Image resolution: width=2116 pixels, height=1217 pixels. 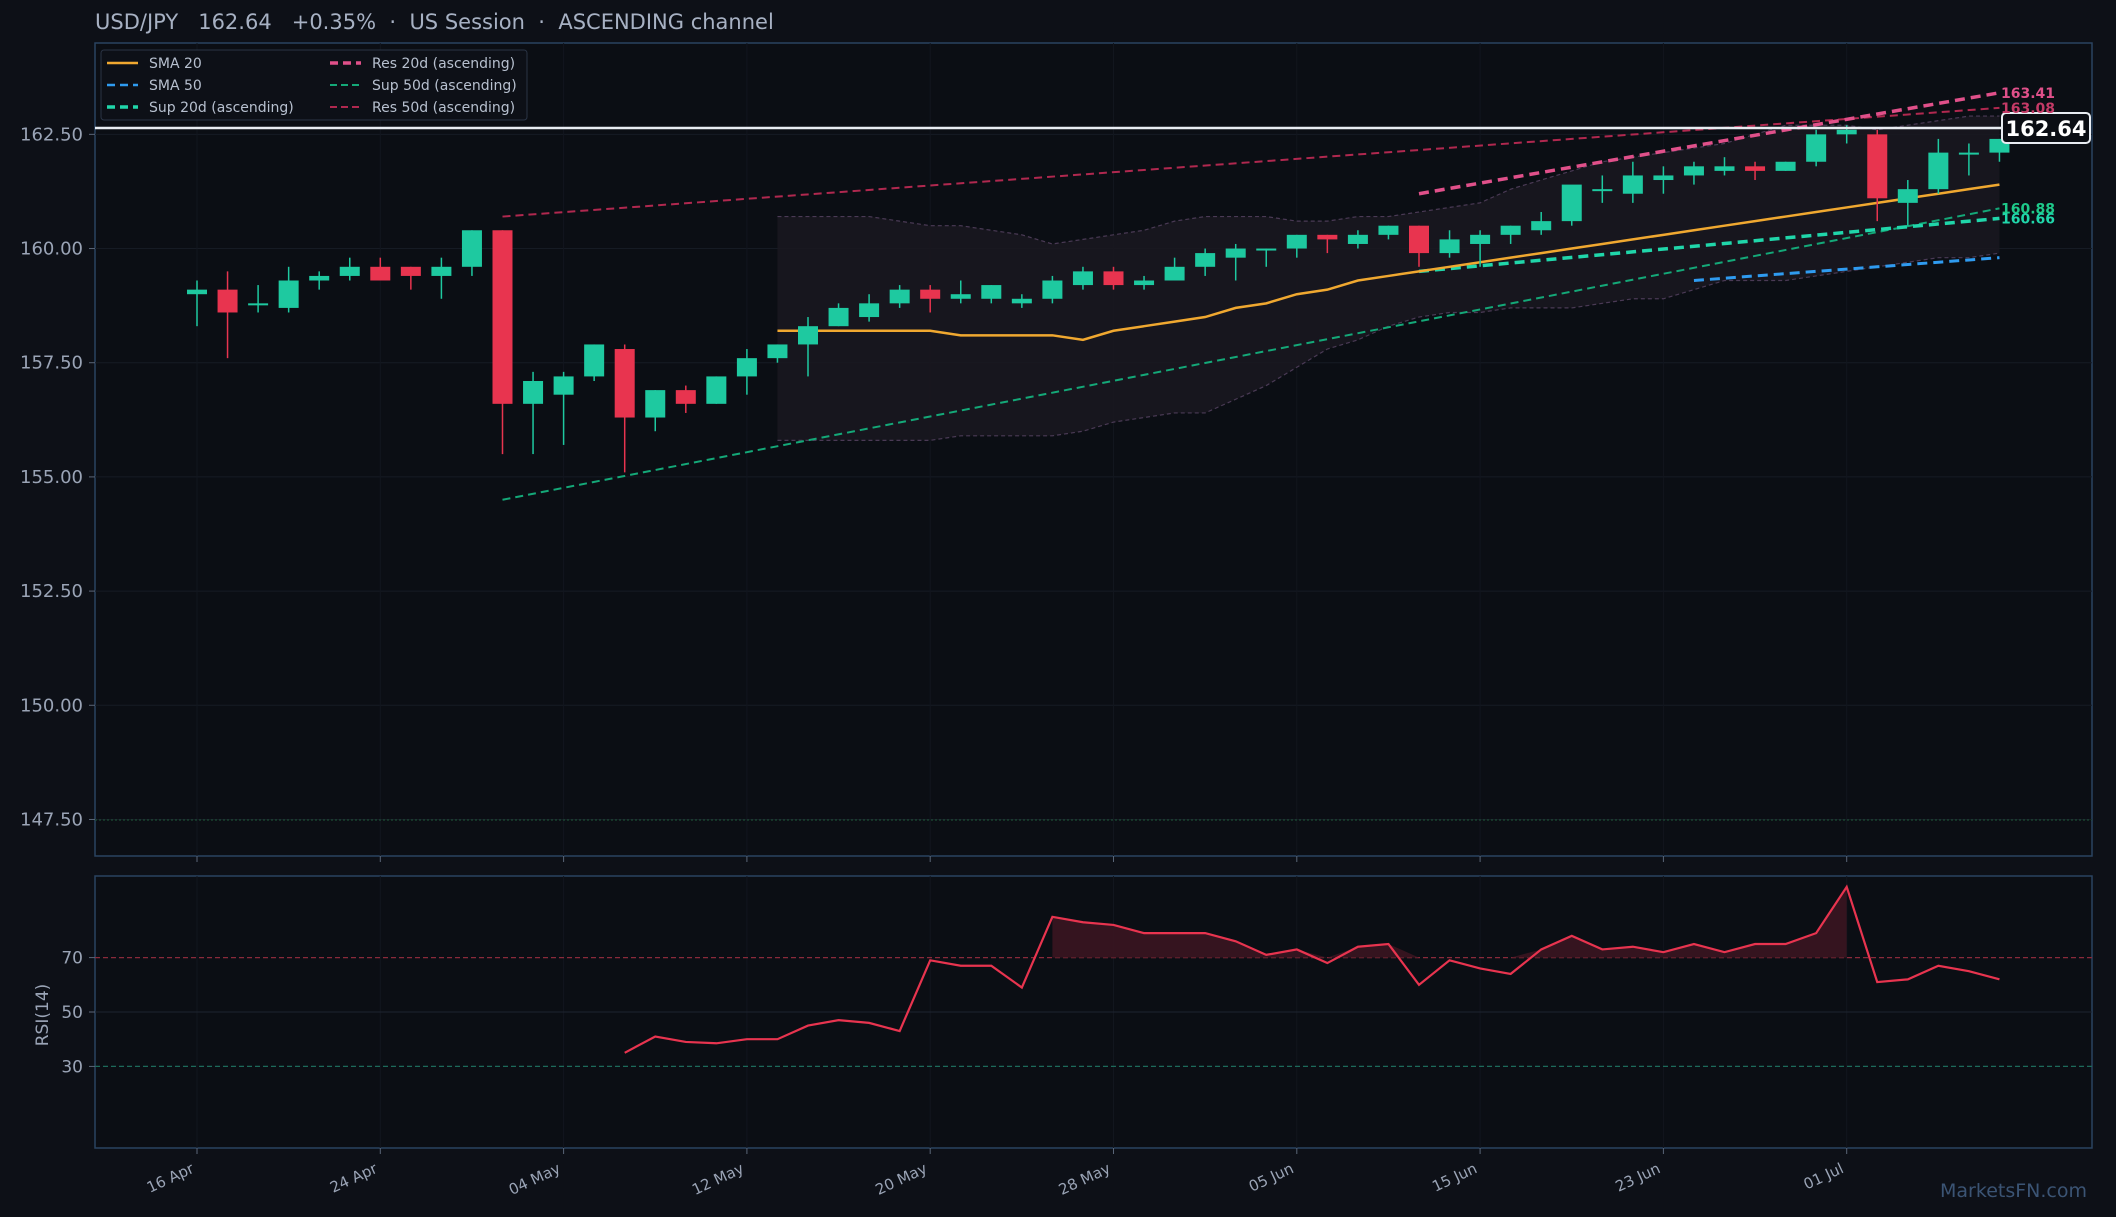 I want to click on legend-entry: Res 50d (ascending), so click(x=443, y=108).